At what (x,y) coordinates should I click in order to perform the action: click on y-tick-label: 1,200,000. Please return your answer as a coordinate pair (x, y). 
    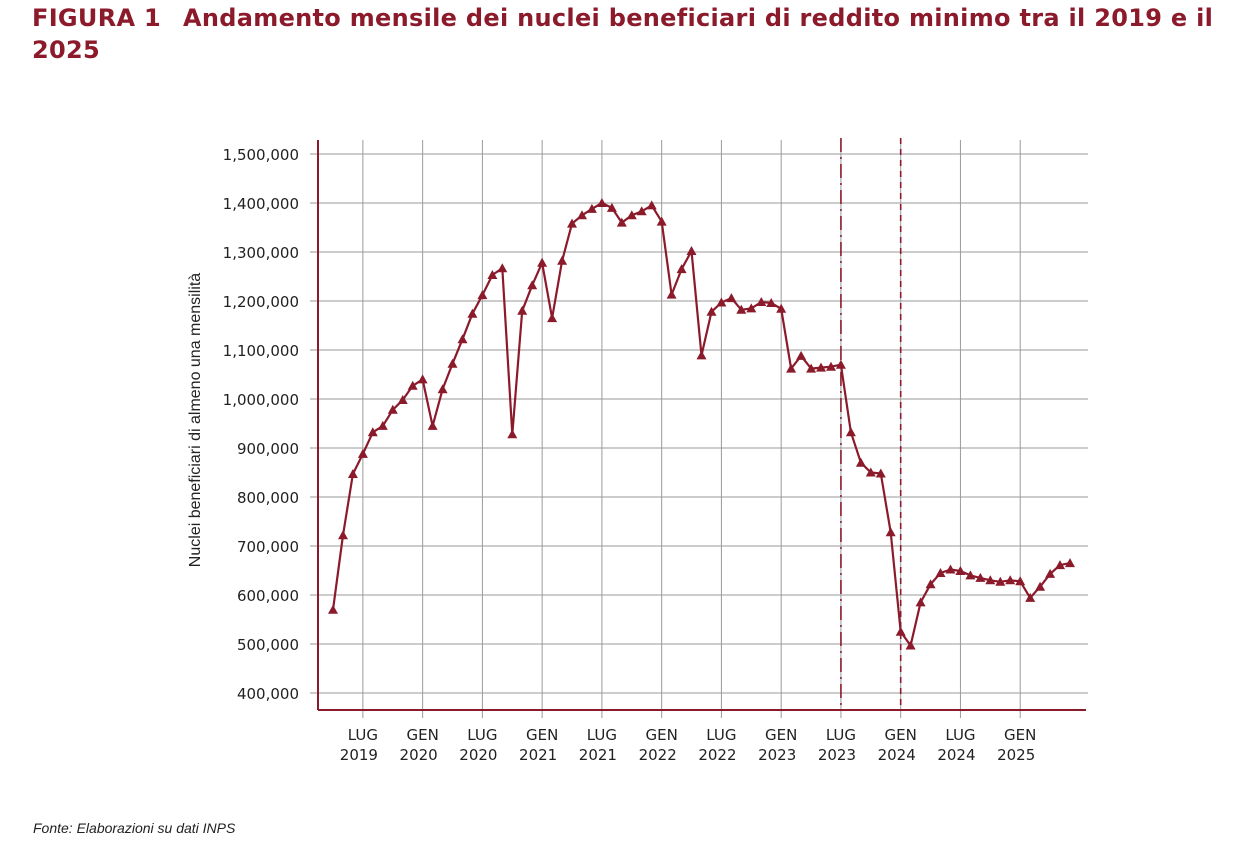
    Looking at the image, I should click on (261, 302).